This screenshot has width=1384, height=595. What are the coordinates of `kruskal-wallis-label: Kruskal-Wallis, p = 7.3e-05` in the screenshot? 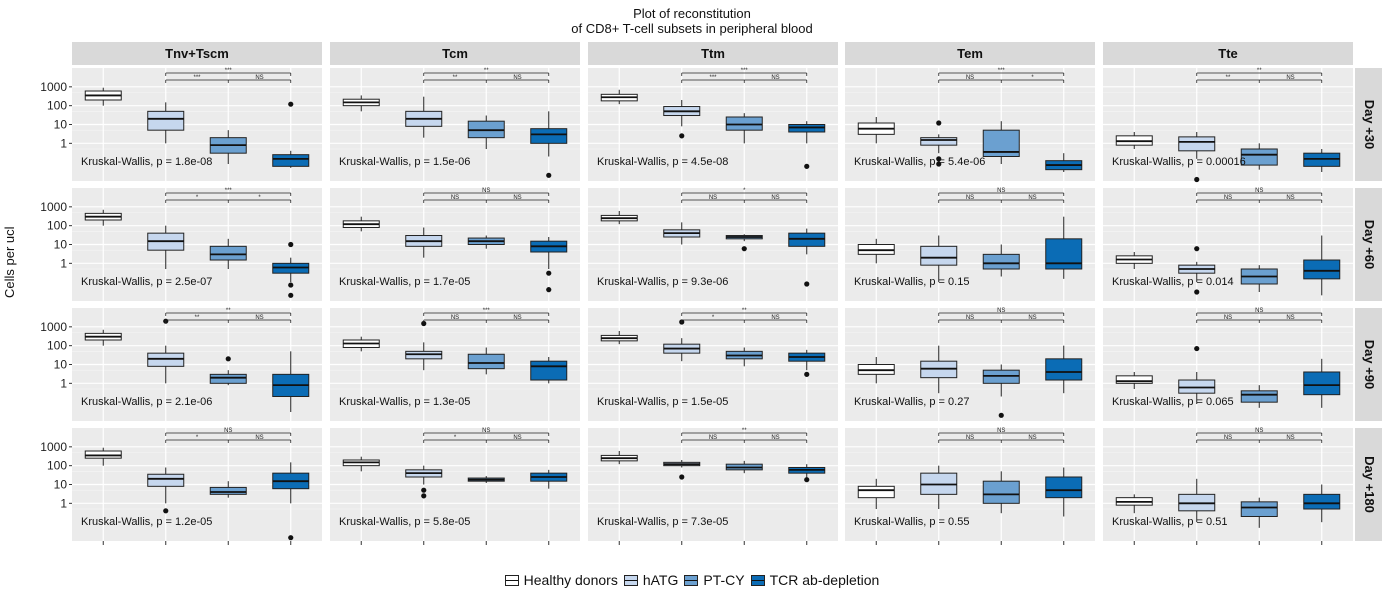 It's located at (662, 522).